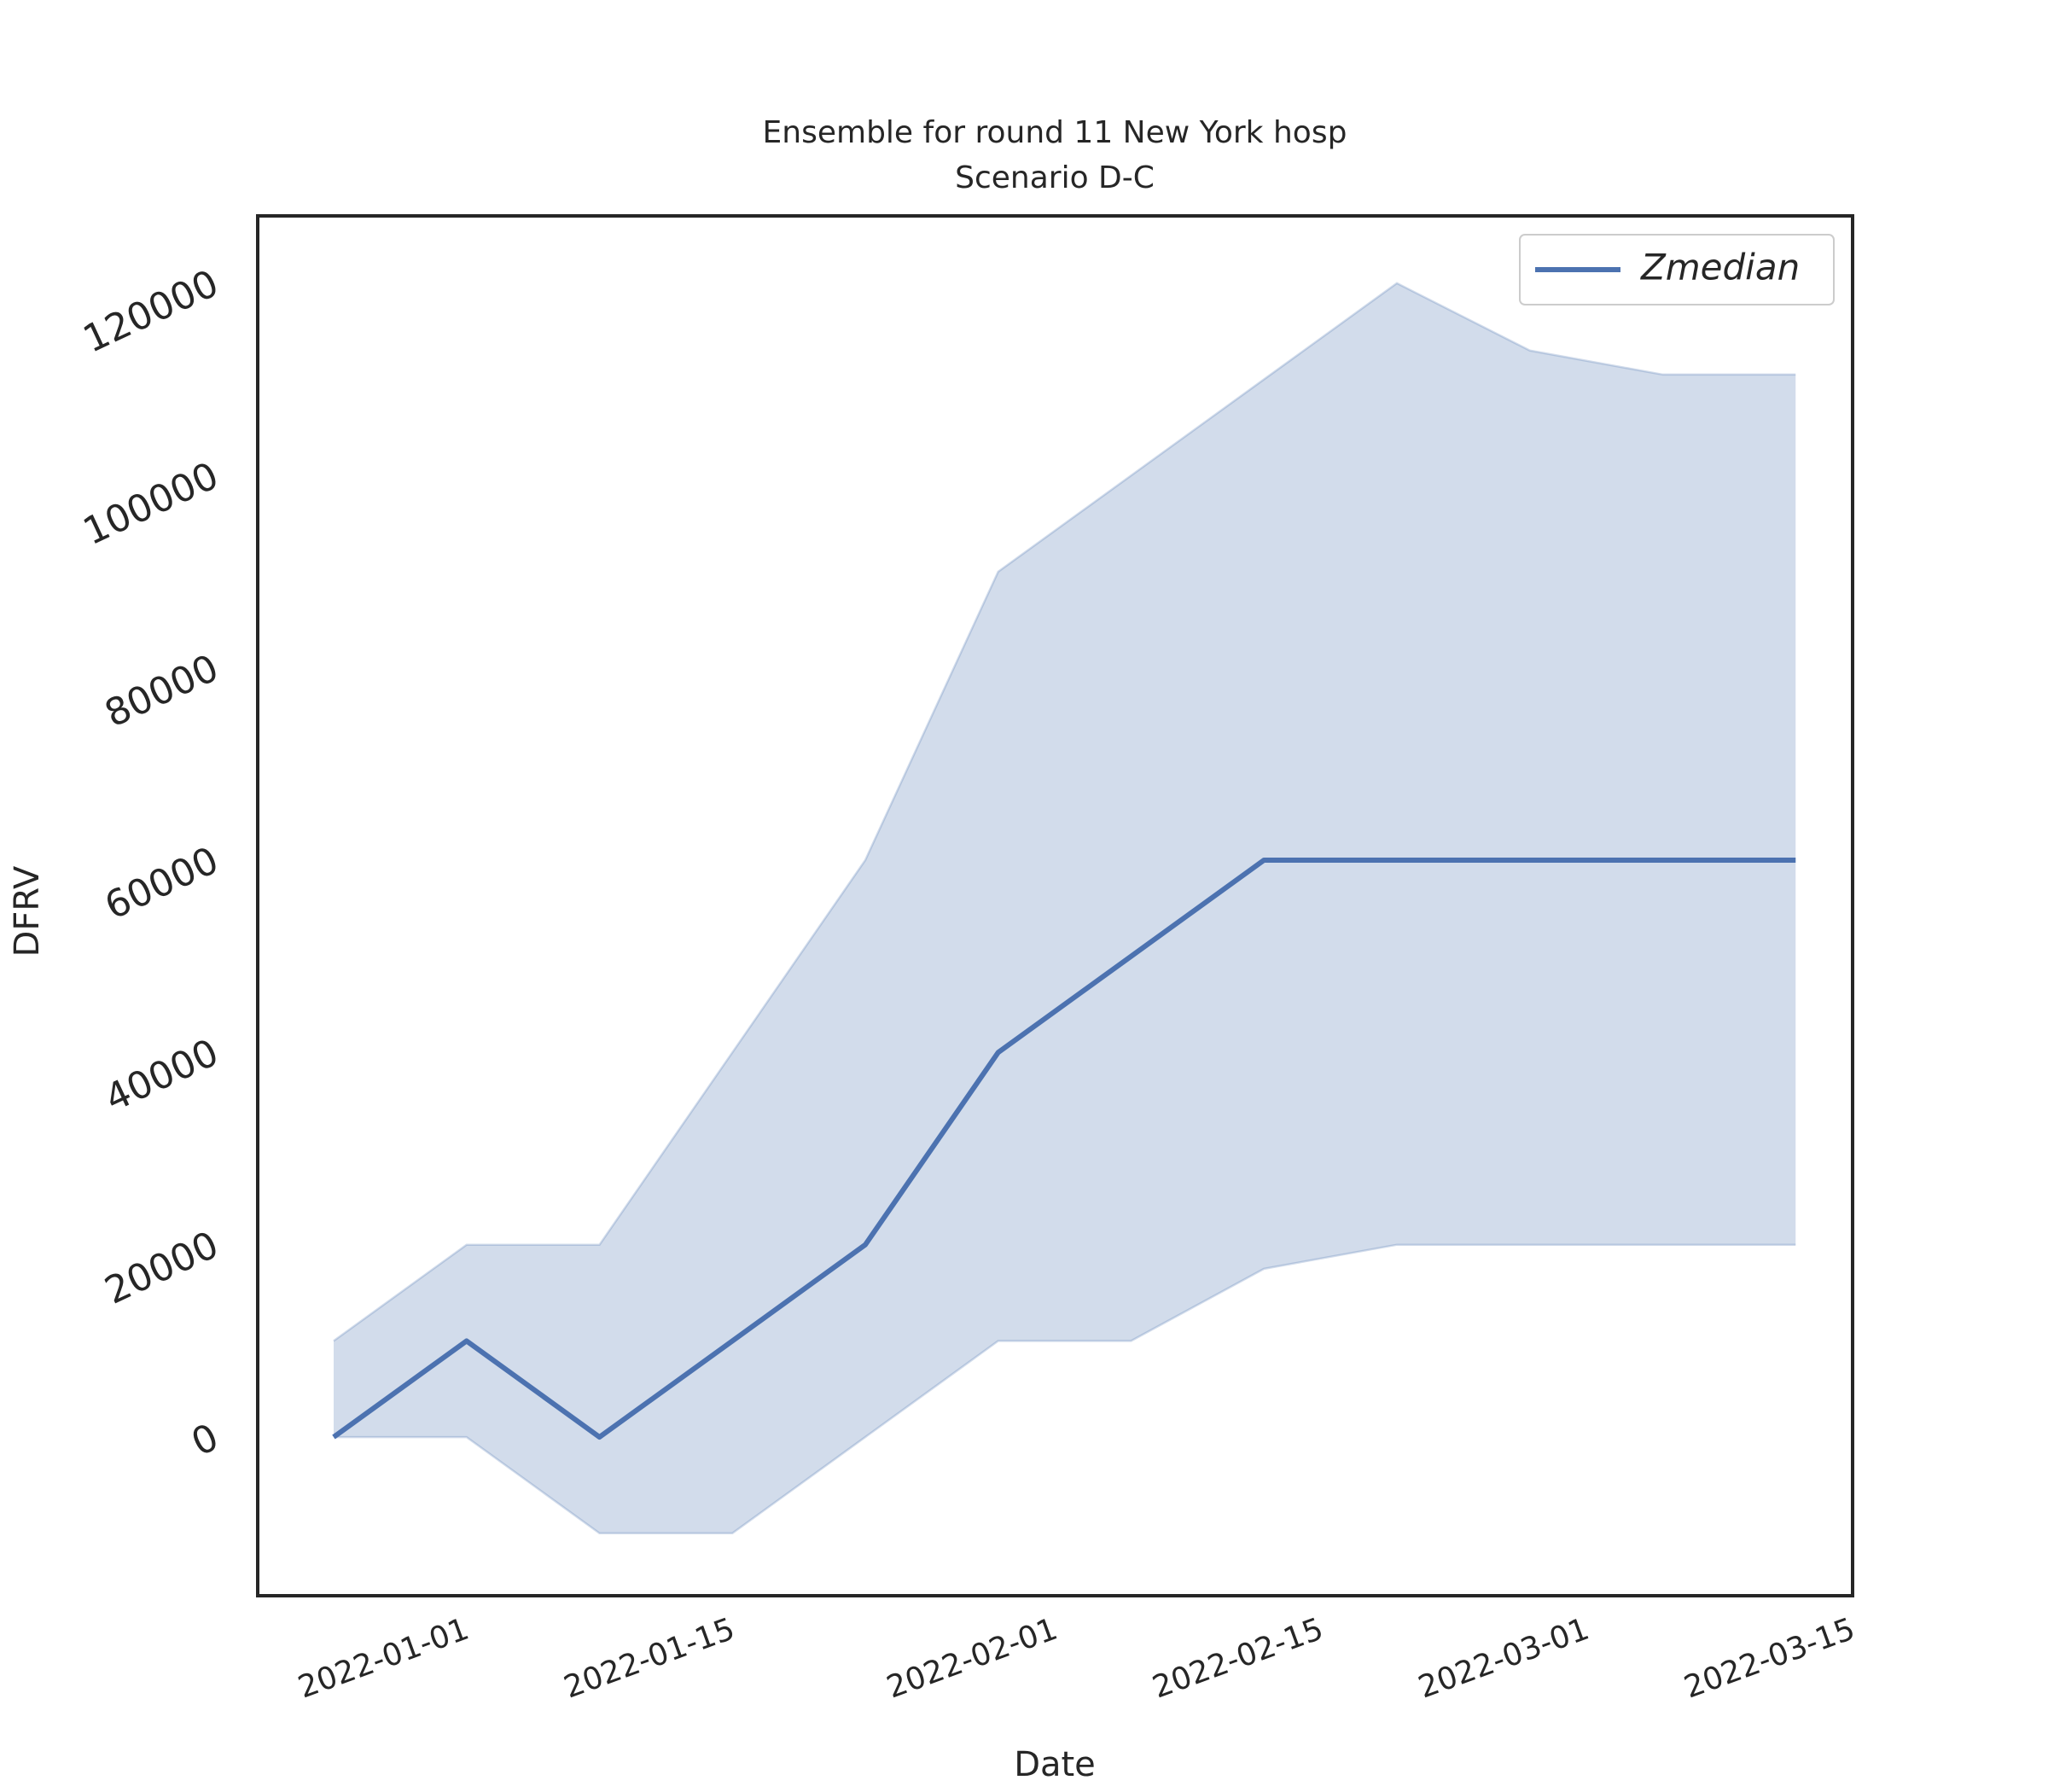  What do you see at coordinates (1769, 1659) in the screenshot?
I see `x-tick-label: 2022-03-15` at bounding box center [1769, 1659].